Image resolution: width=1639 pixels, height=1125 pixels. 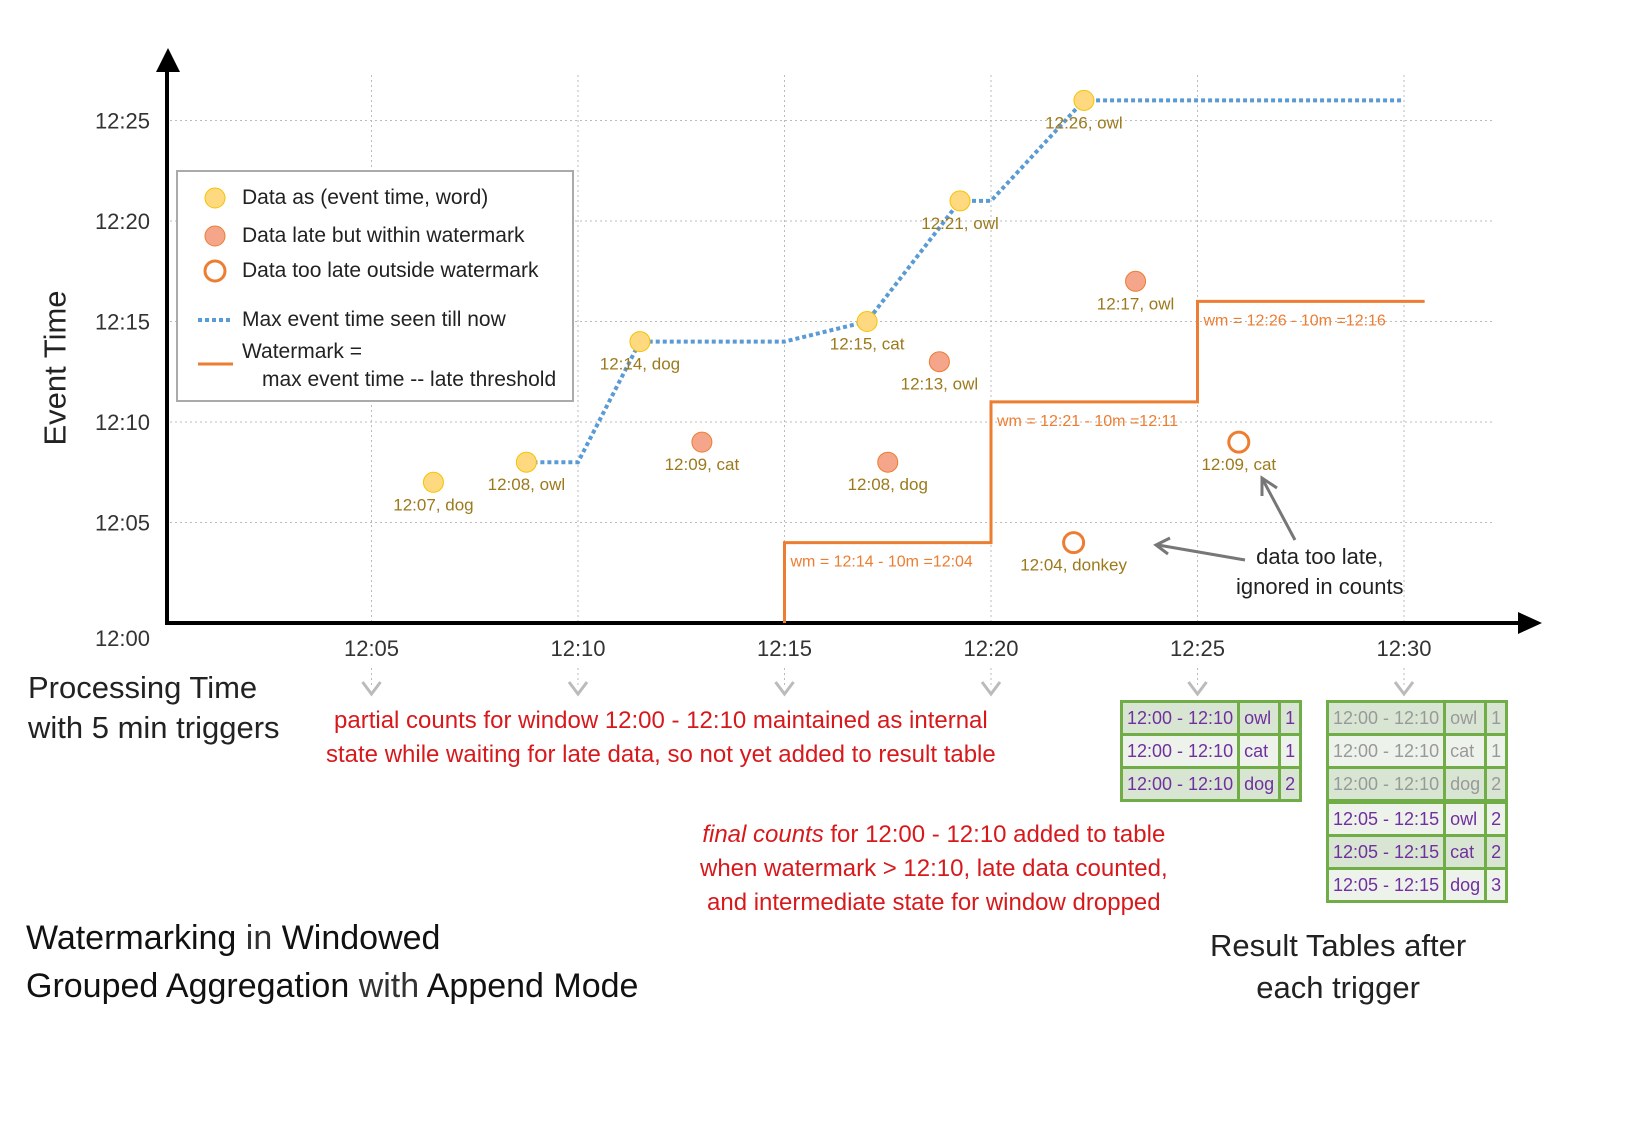 I want to click on x-tick-label: 12:05, so click(x=371, y=648).